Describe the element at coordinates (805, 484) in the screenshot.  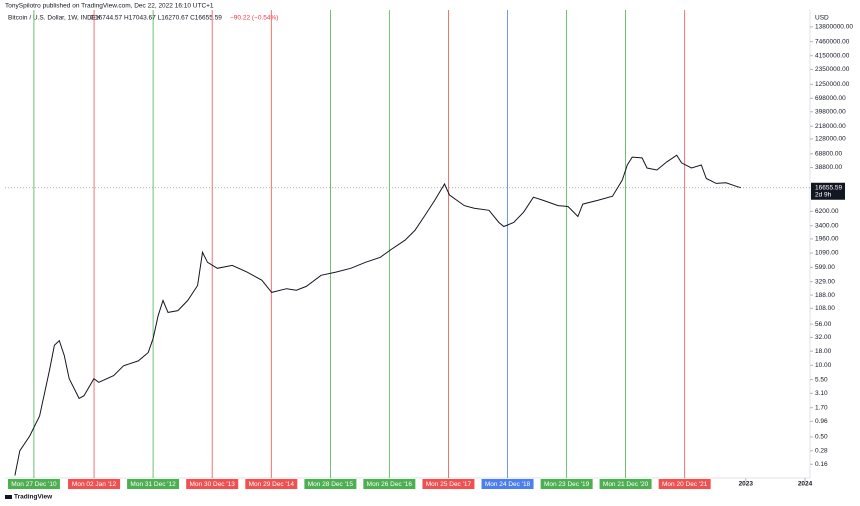
I see `x-tick-label: 2024` at that location.